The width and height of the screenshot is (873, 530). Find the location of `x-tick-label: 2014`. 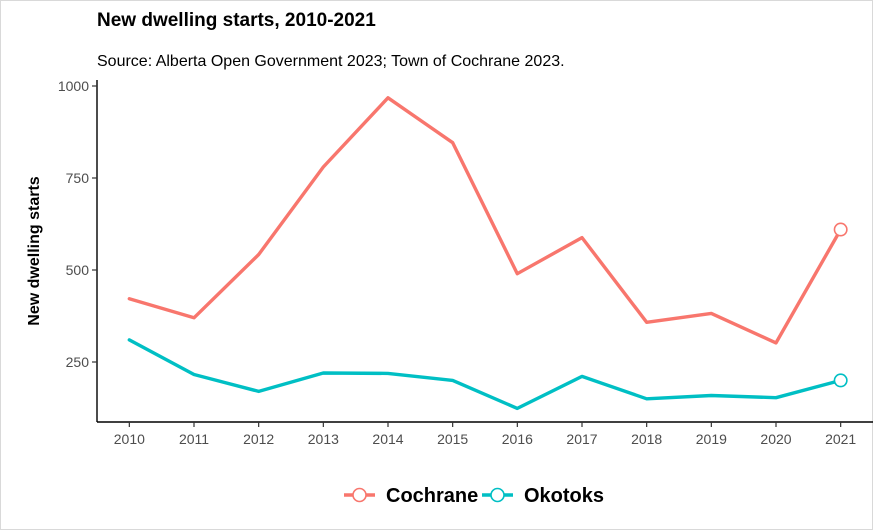

x-tick-label: 2014 is located at coordinates (387, 439).